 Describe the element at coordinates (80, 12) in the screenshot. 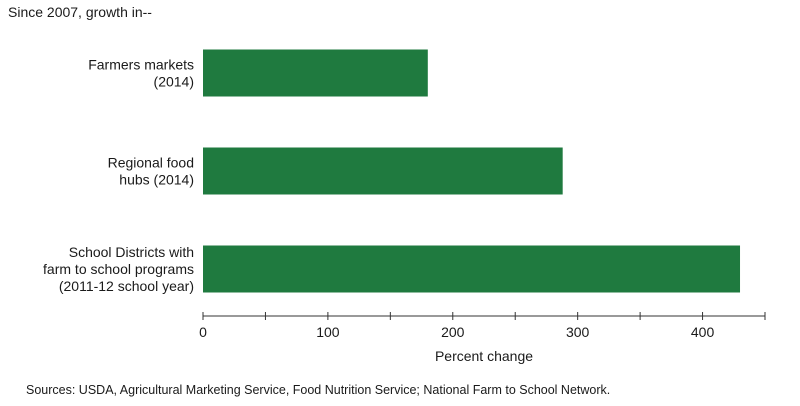

I see `chart-subtitle: Since 2007, growth in--` at that location.